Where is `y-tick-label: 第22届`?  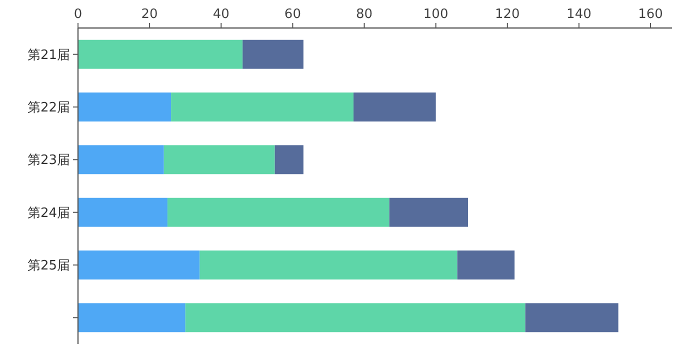 y-tick-label: 第22届 is located at coordinates (48, 108).